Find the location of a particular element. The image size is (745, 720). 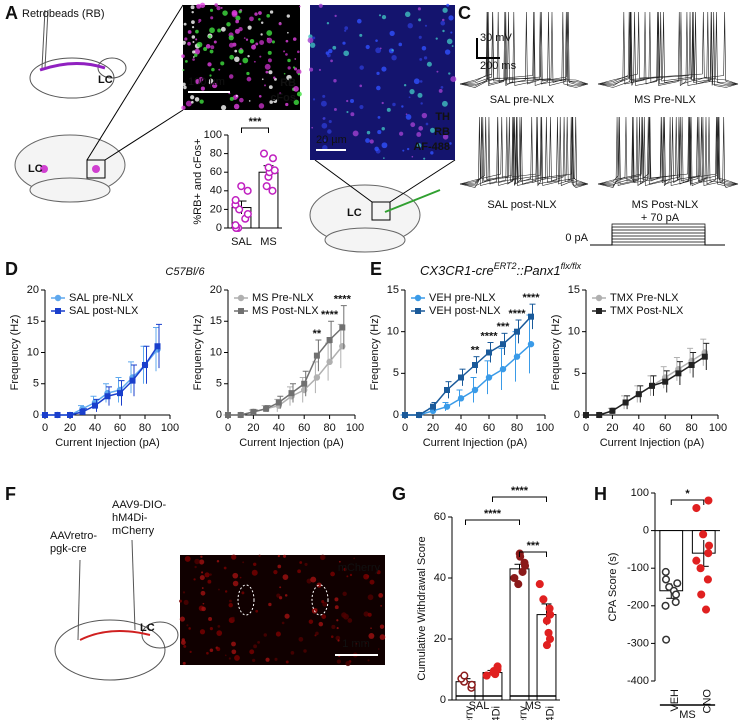

trace-label: MS Post-NLX is located at coordinates (665, 205).